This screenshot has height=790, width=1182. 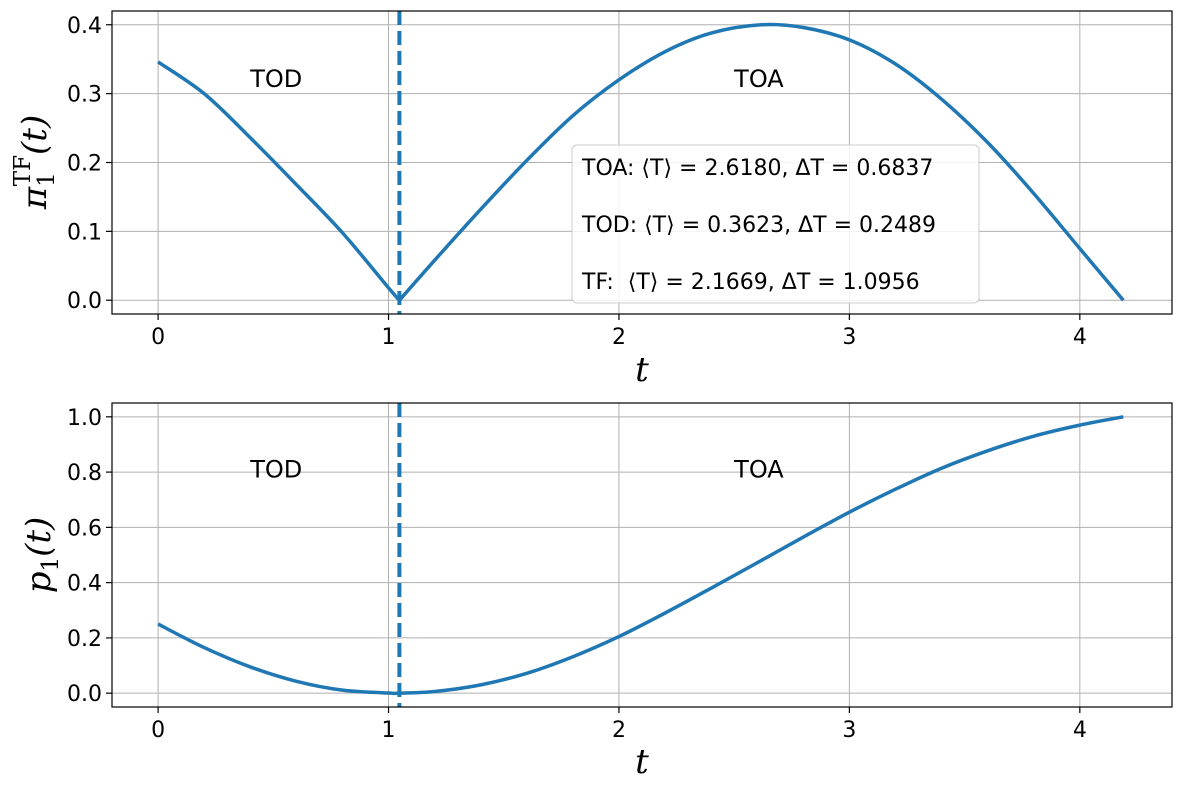 What do you see at coordinates (758, 79) in the screenshot?
I see `top-annotation-toa: TOA` at bounding box center [758, 79].